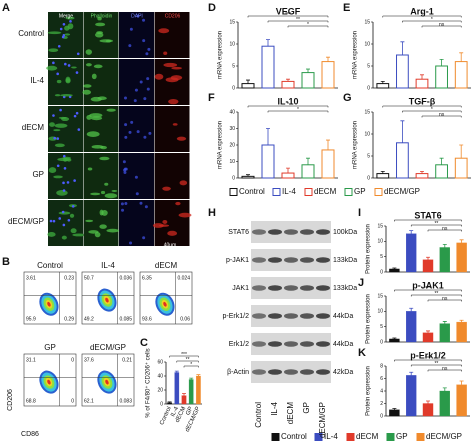 The height and width of the screenshot is (443, 474). Describe the element at coordinates (172, 35) in the screenshot. I see `image-cell` at that location.